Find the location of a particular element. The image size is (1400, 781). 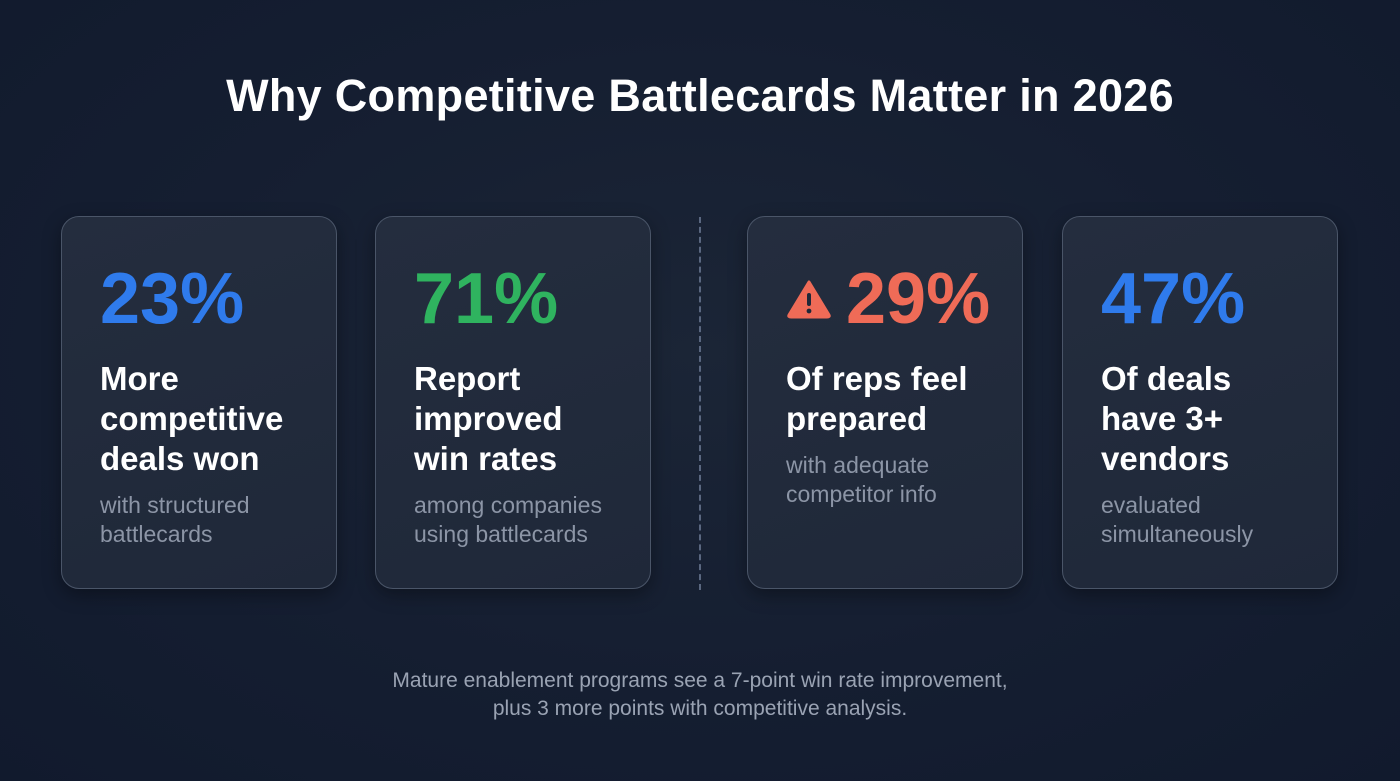

stat-subtext: evaluated simultaneously is located at coordinates (1209, 520).